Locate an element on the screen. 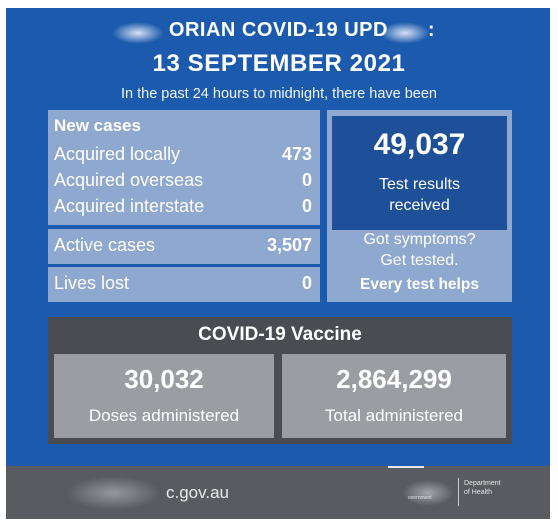  page-title: ORIAN COVID-19 UPD: is located at coordinates (302, 30).